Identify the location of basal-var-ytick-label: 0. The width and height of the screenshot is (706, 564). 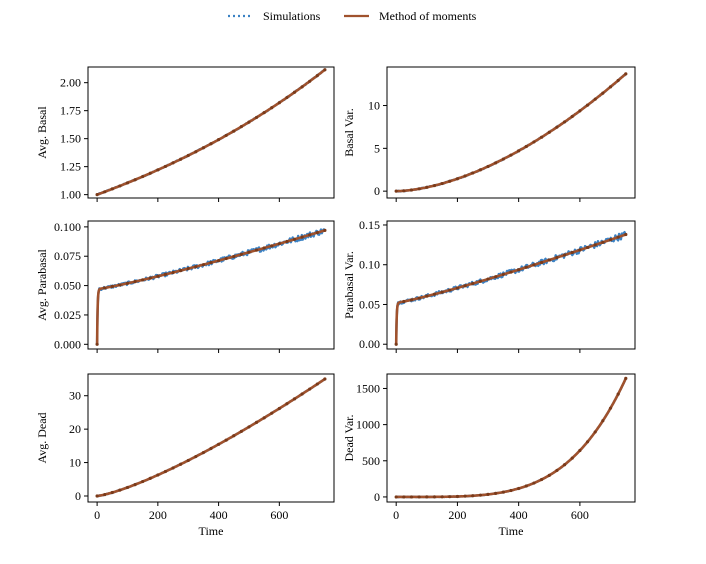
(377, 191).